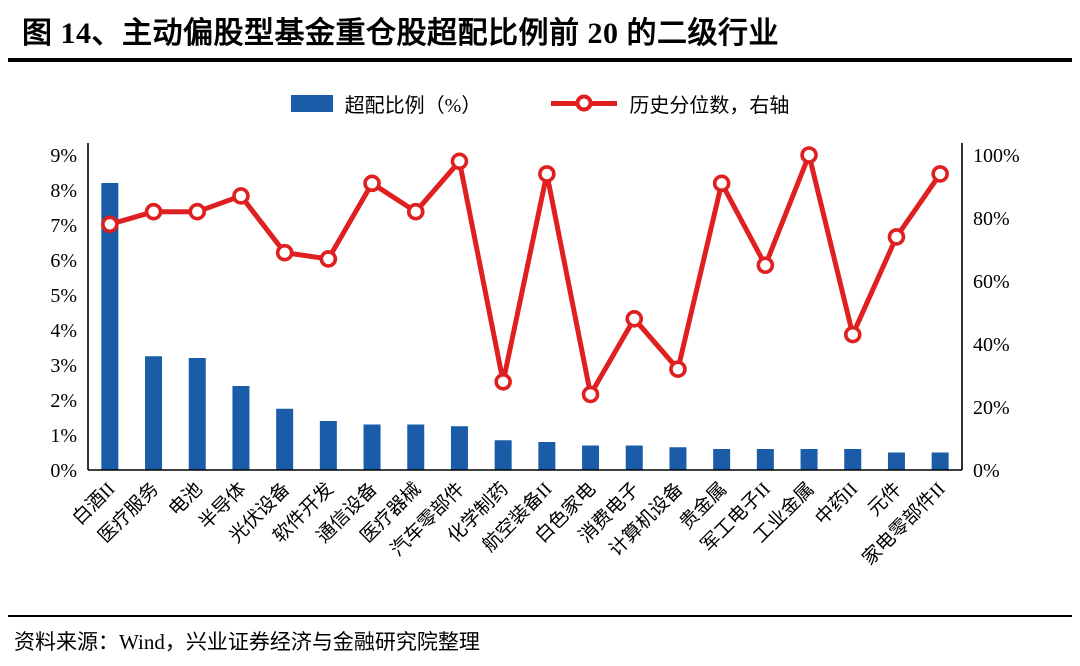 This screenshot has height=666, width=1080. I want to click on legend-item-historical-percentile: 历史分位数，右轴, so click(670, 103).